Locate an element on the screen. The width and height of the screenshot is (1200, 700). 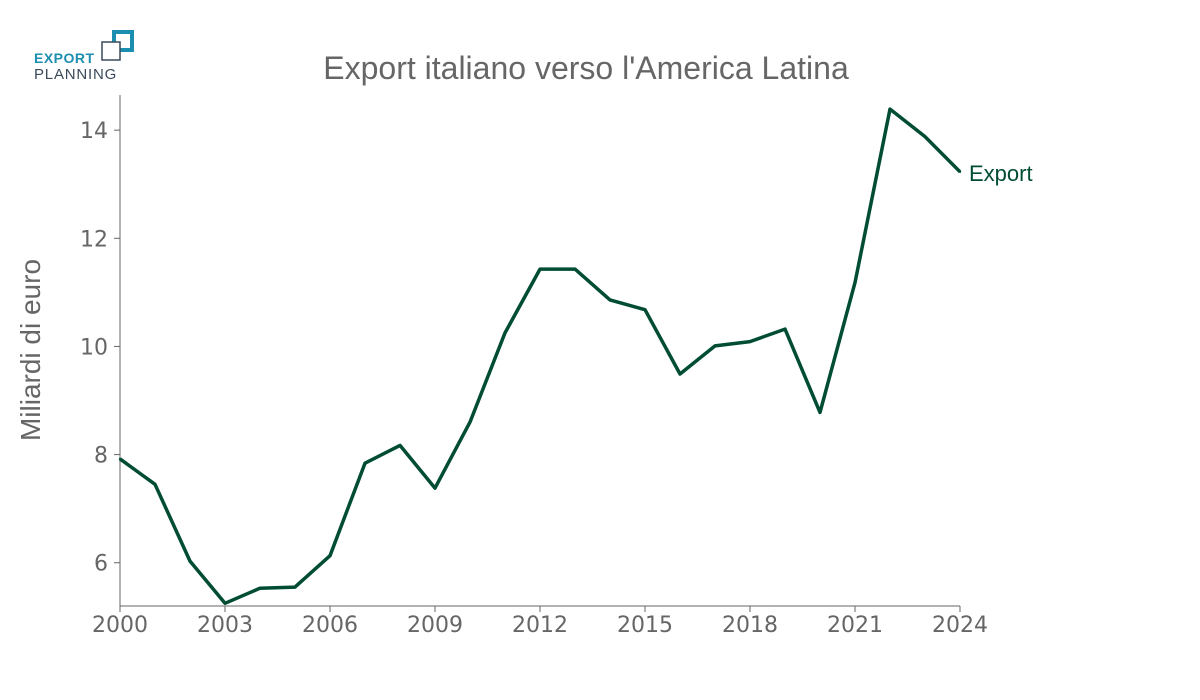
x-tick-label: 2000 is located at coordinates (120, 625).